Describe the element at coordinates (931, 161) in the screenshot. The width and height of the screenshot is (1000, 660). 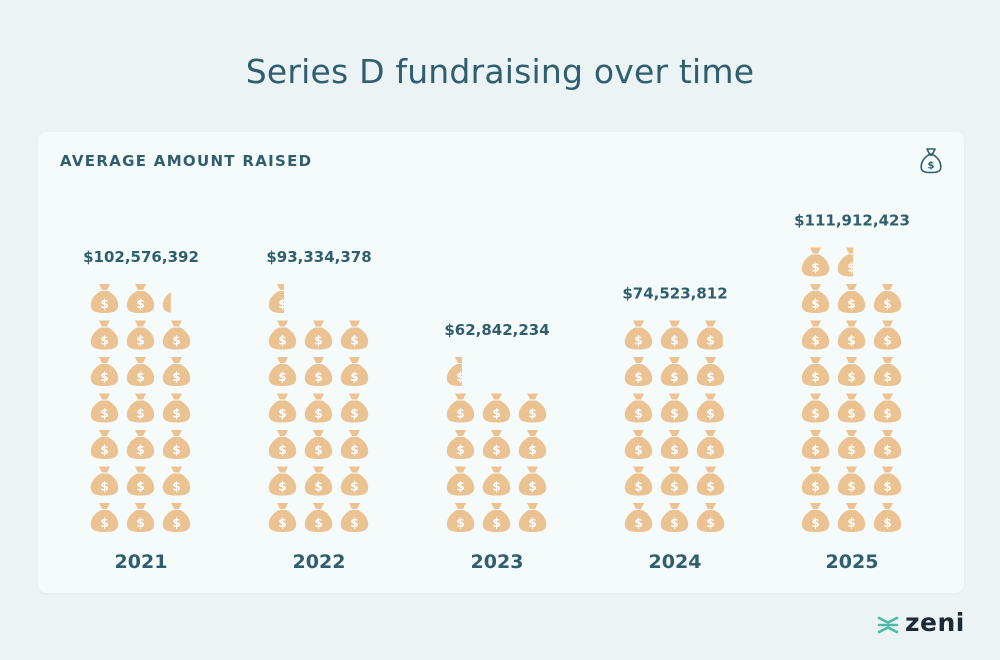
I see `money-bag-icon: $` at that location.